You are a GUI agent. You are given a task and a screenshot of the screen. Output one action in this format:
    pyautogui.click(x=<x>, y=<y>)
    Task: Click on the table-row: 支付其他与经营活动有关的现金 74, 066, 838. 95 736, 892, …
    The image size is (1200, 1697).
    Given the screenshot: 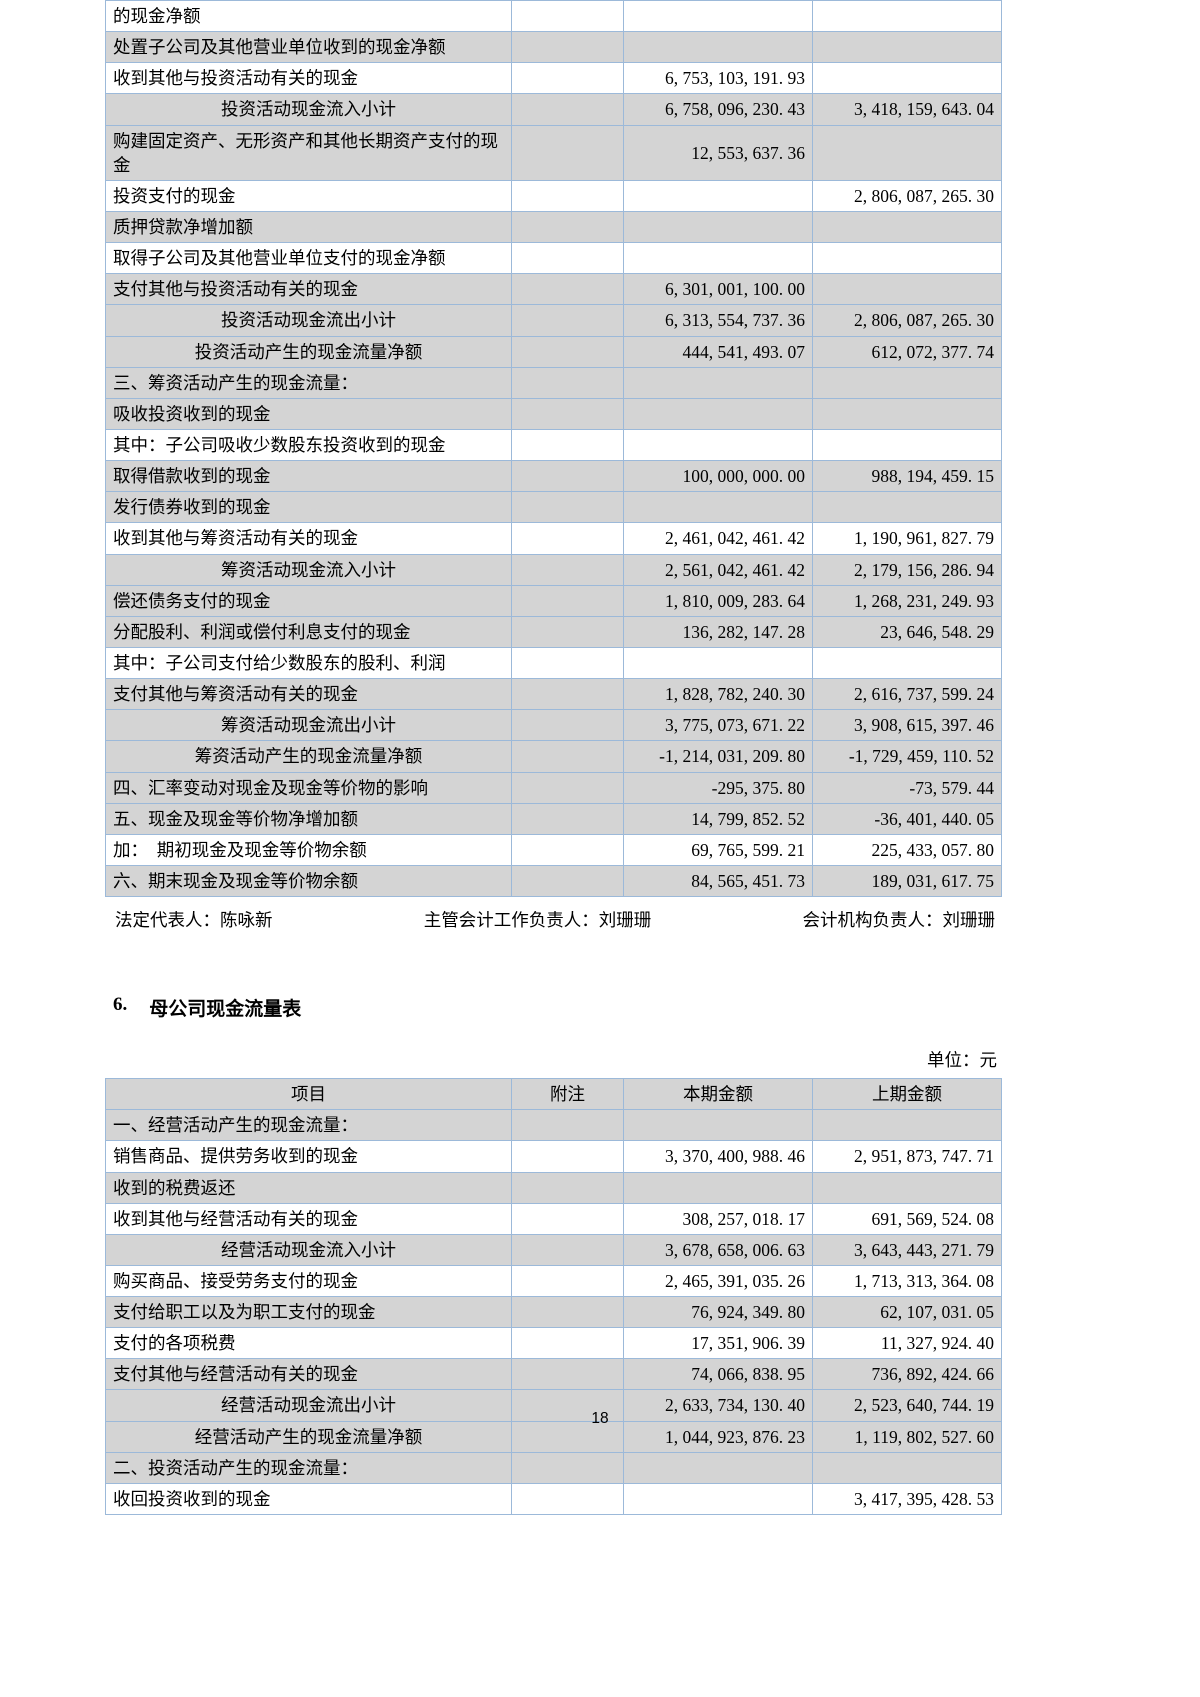 What is the action you would take?
    pyautogui.click(x=553, y=1374)
    